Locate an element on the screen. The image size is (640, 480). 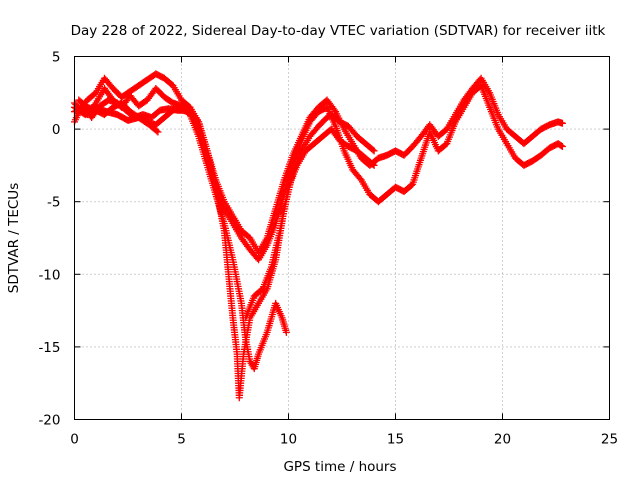
y-tick-label: -10 is located at coordinates (49, 275).